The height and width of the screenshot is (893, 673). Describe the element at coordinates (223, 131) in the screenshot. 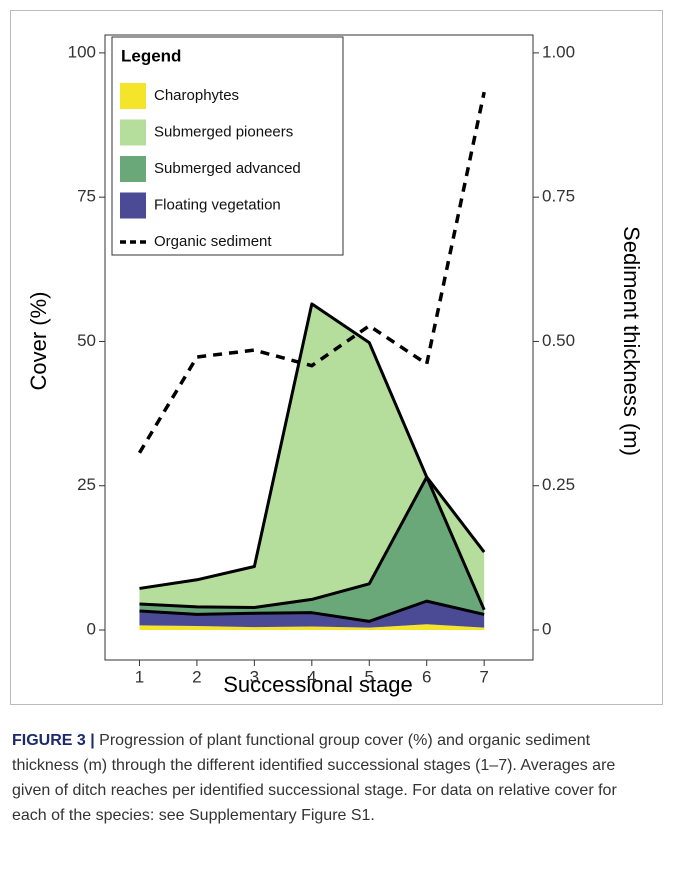

I see `legend-label: Submerged pioneers` at that location.